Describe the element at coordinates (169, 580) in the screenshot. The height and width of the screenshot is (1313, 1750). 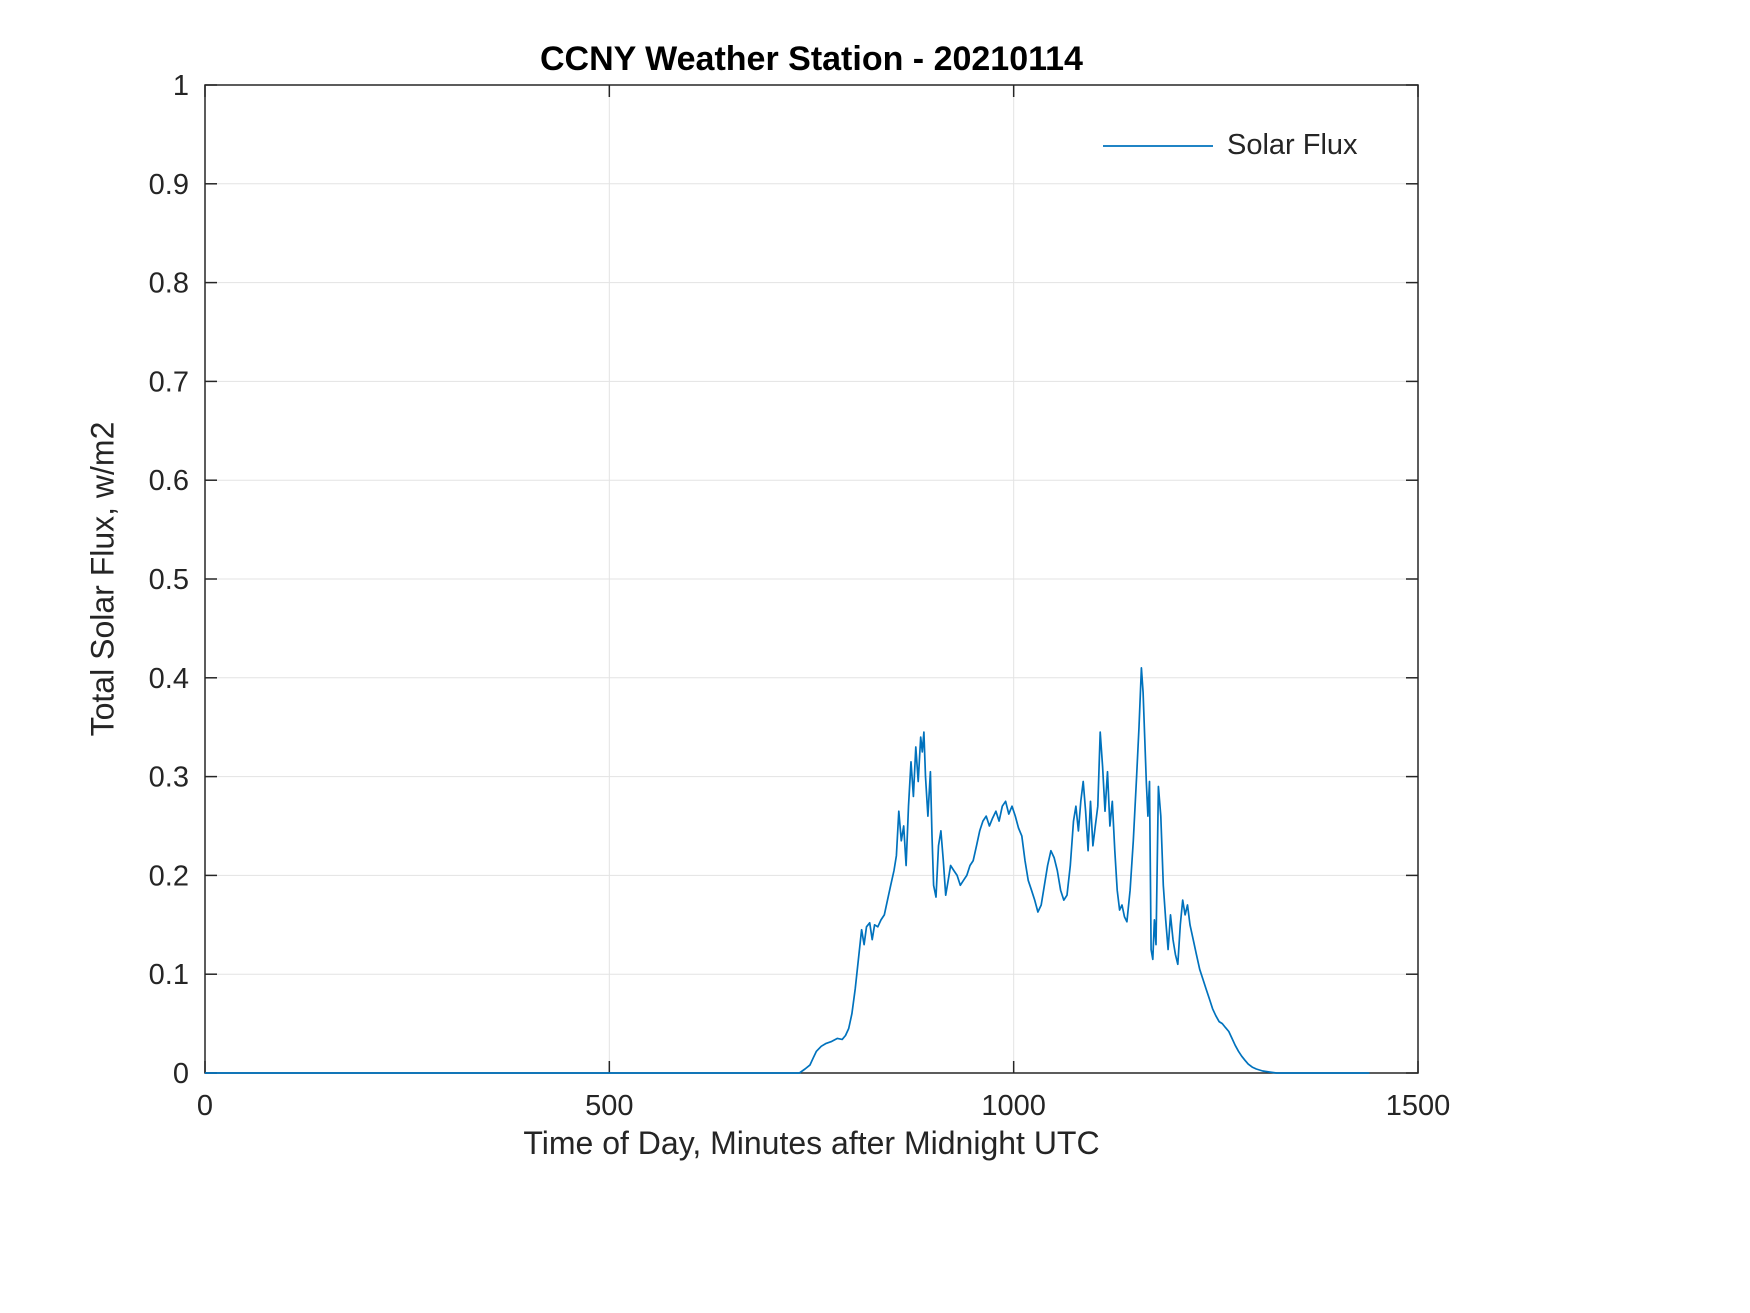
I see `y-tick-label: 0.5` at that location.